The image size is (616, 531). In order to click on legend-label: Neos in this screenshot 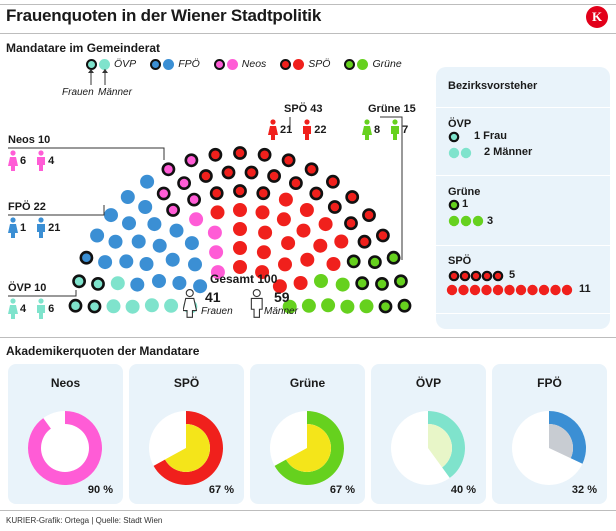, I will do `click(254, 64)`.